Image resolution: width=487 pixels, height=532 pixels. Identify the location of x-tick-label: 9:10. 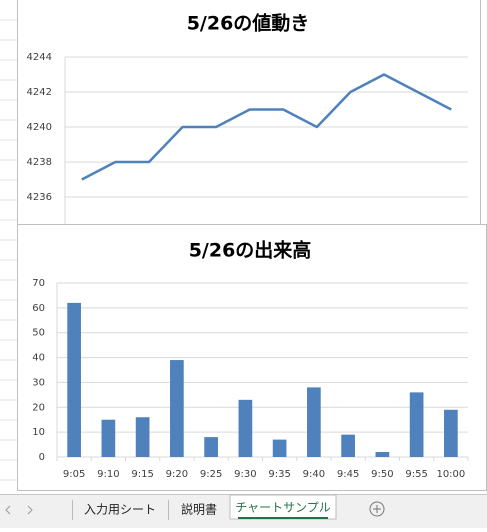
(108, 474).